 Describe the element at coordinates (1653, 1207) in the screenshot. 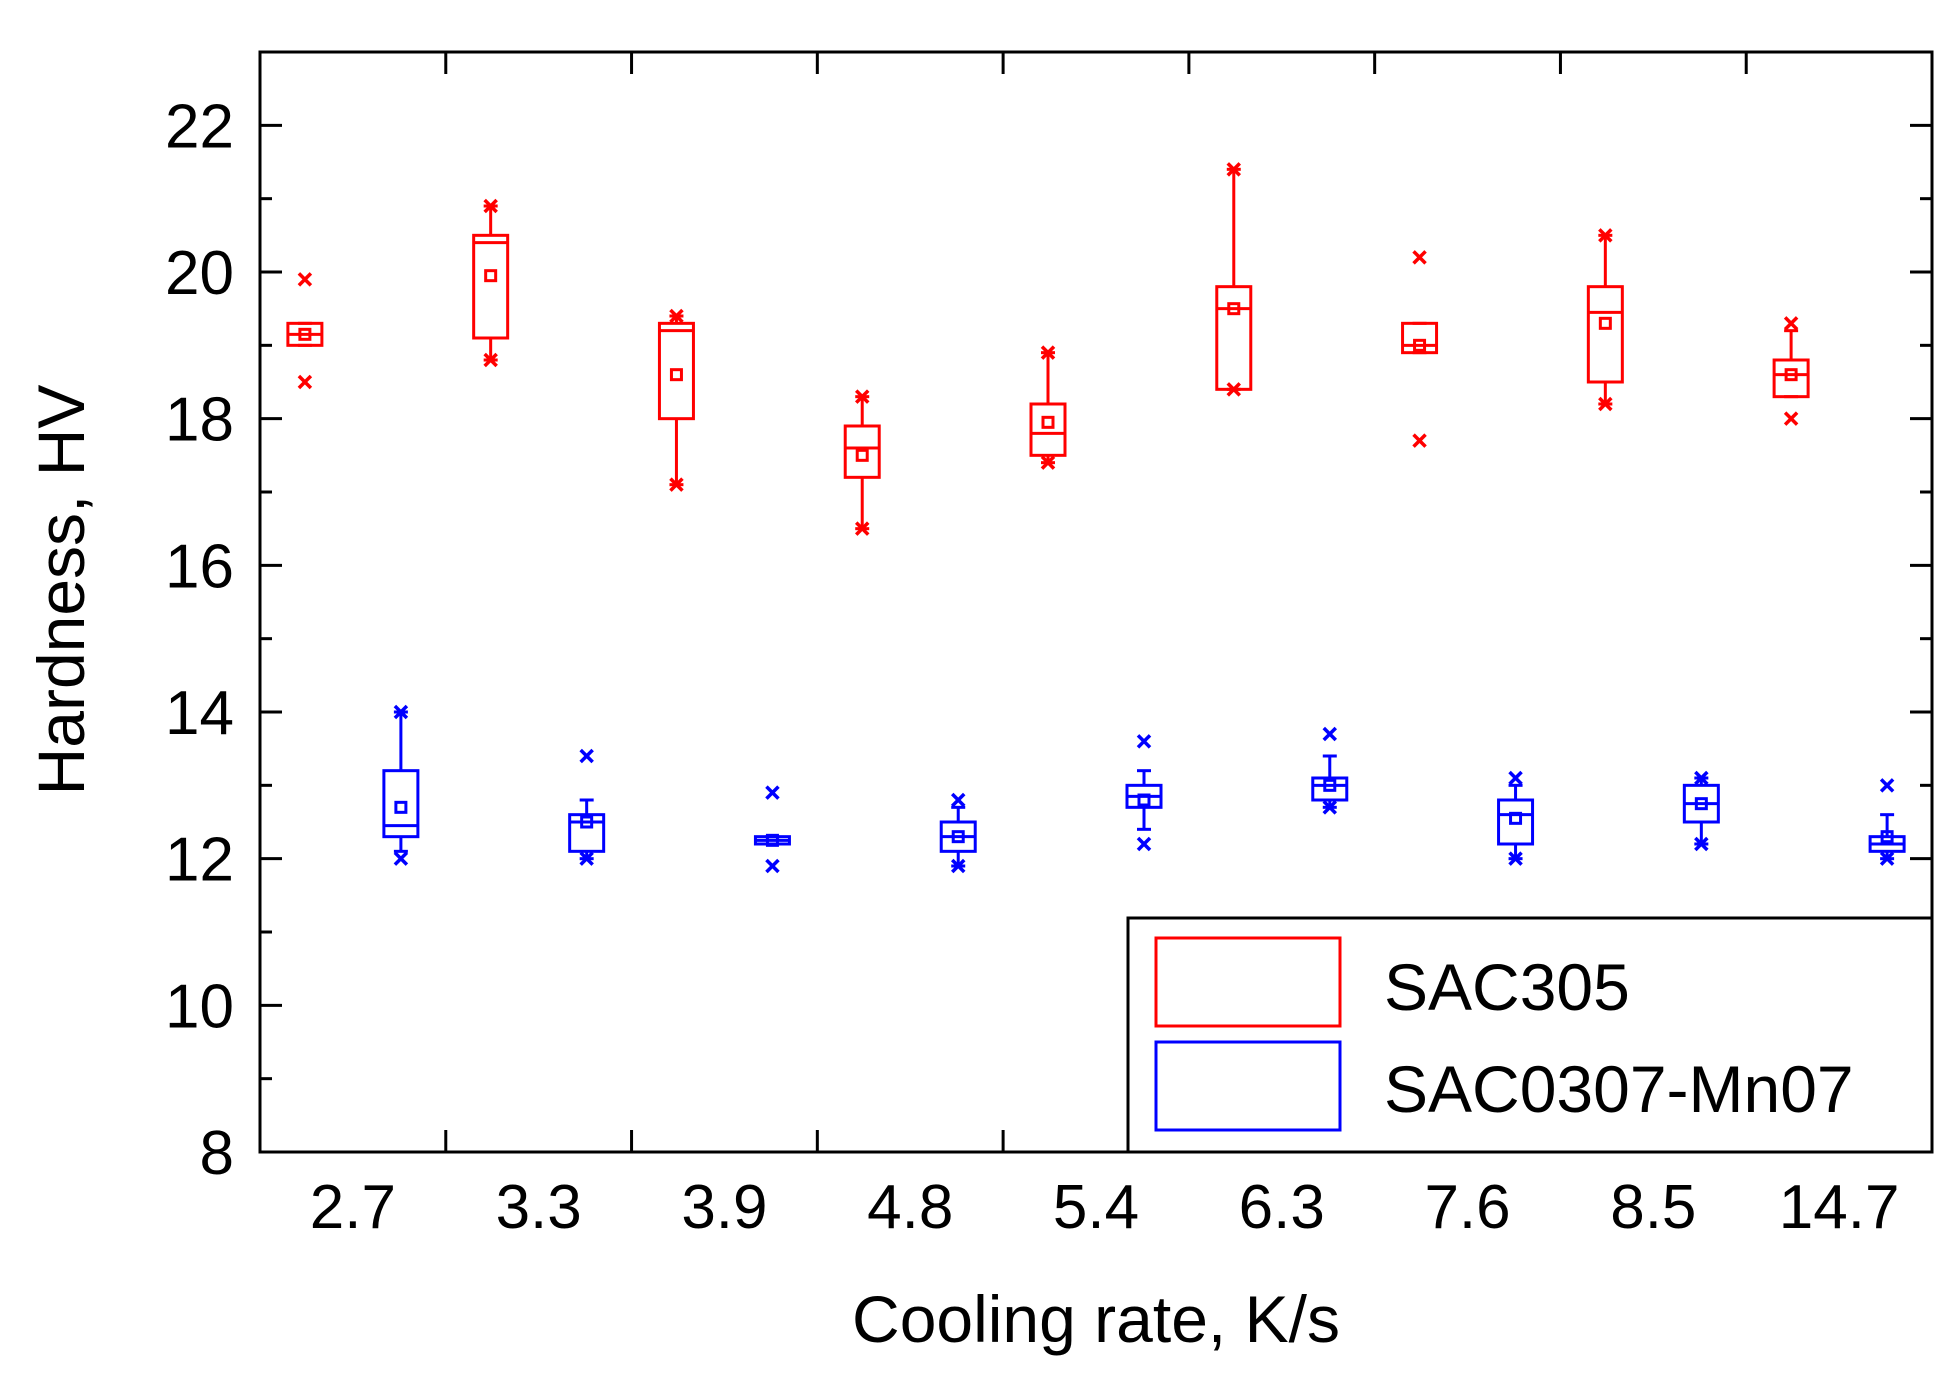

I see `x-tick-label: 8.5` at that location.